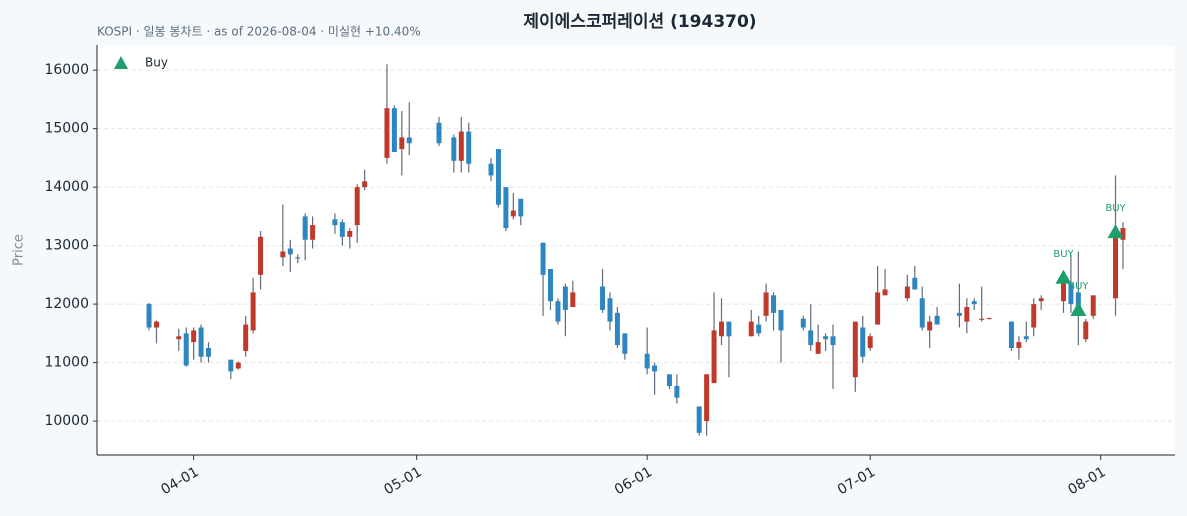 The image size is (1187, 516). Describe the element at coordinates (121, 62) in the screenshot. I see `legend-marker` at that location.